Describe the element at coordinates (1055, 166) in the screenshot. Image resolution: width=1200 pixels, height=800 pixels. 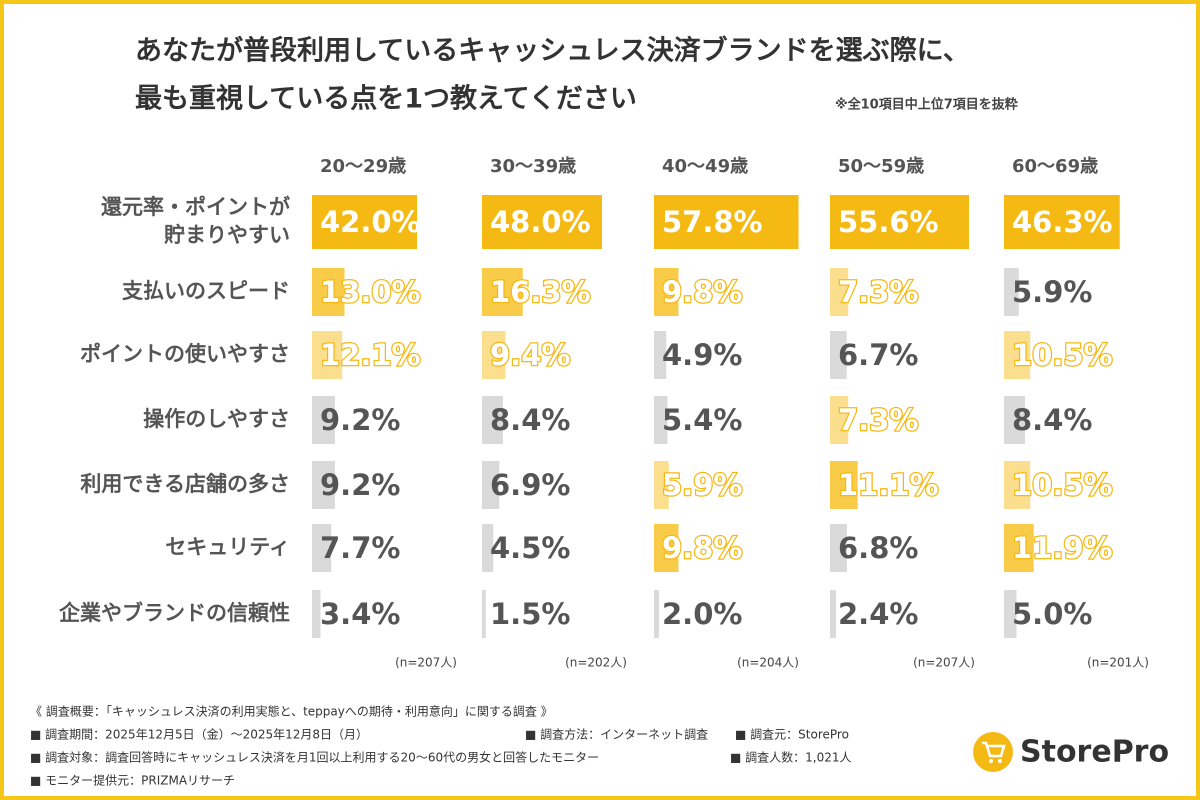
I see `group-label: 60〜69歳` at that location.